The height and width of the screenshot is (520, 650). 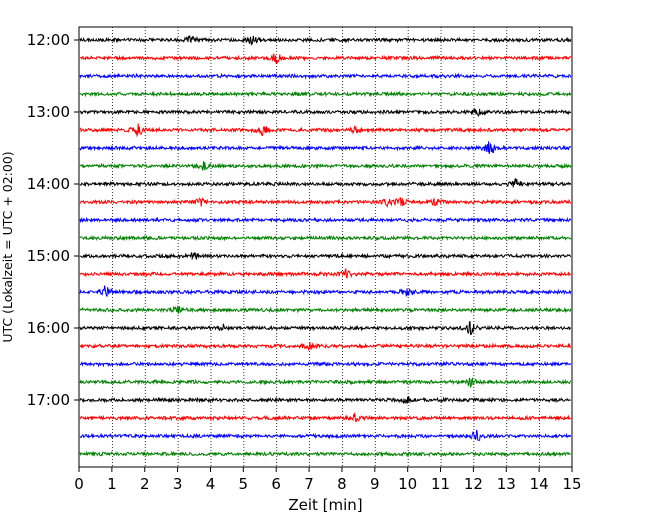 What do you see at coordinates (328, 480) in the screenshot?
I see `x-axis-ticks: 0 1 2 3 4 5 6 7 8 9 10 11 12 13 14 15` at bounding box center [328, 480].